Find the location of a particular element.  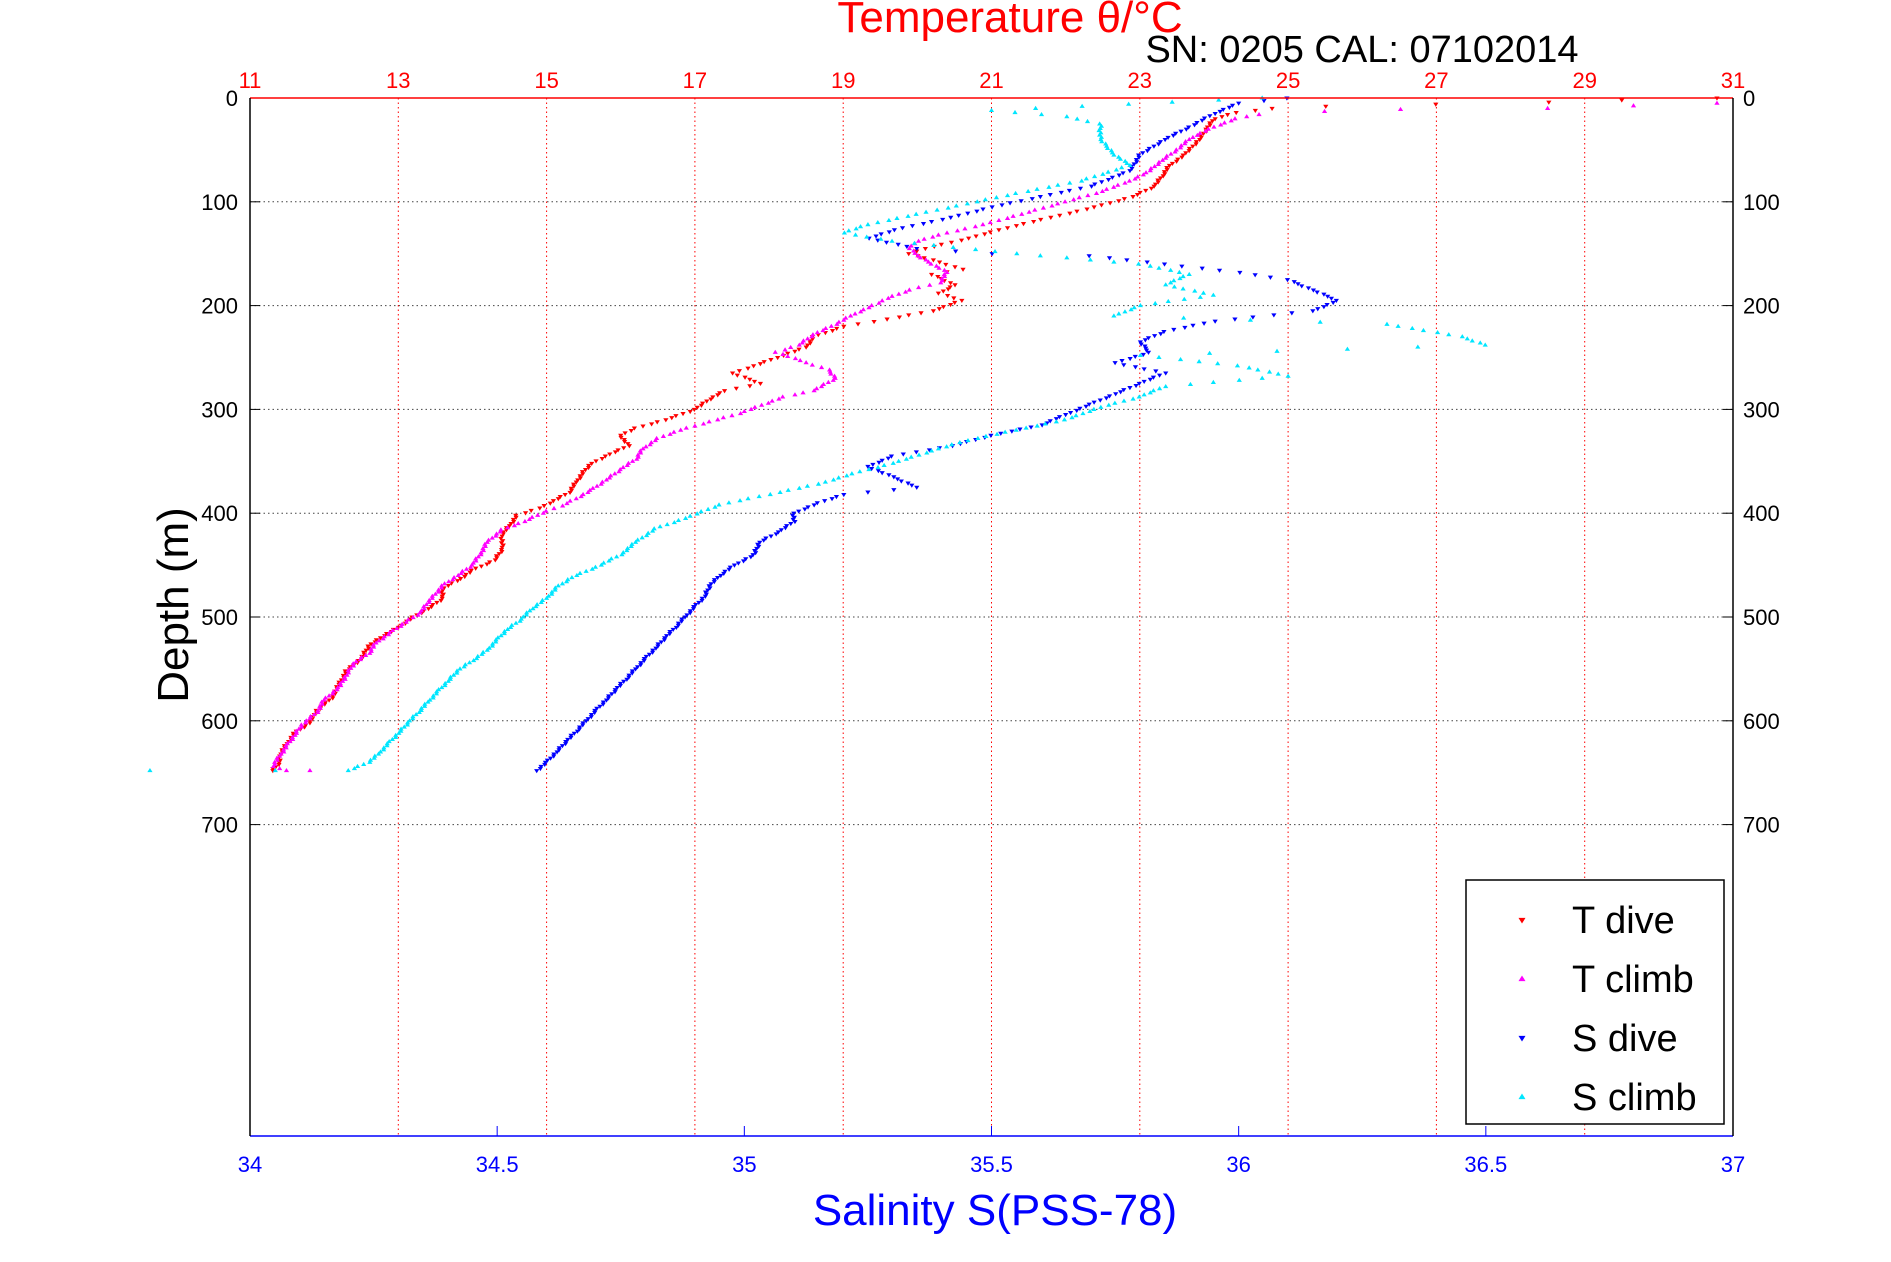

depth-tick-label-left: 100 is located at coordinates (219, 202).